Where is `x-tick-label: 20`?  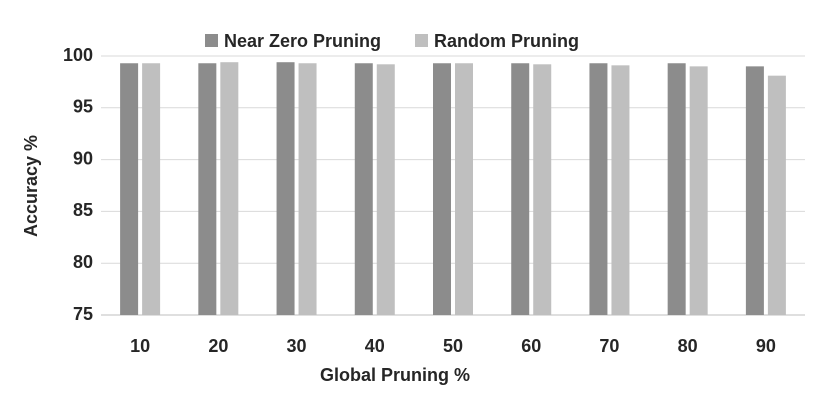
x-tick-label: 20 is located at coordinates (218, 346).